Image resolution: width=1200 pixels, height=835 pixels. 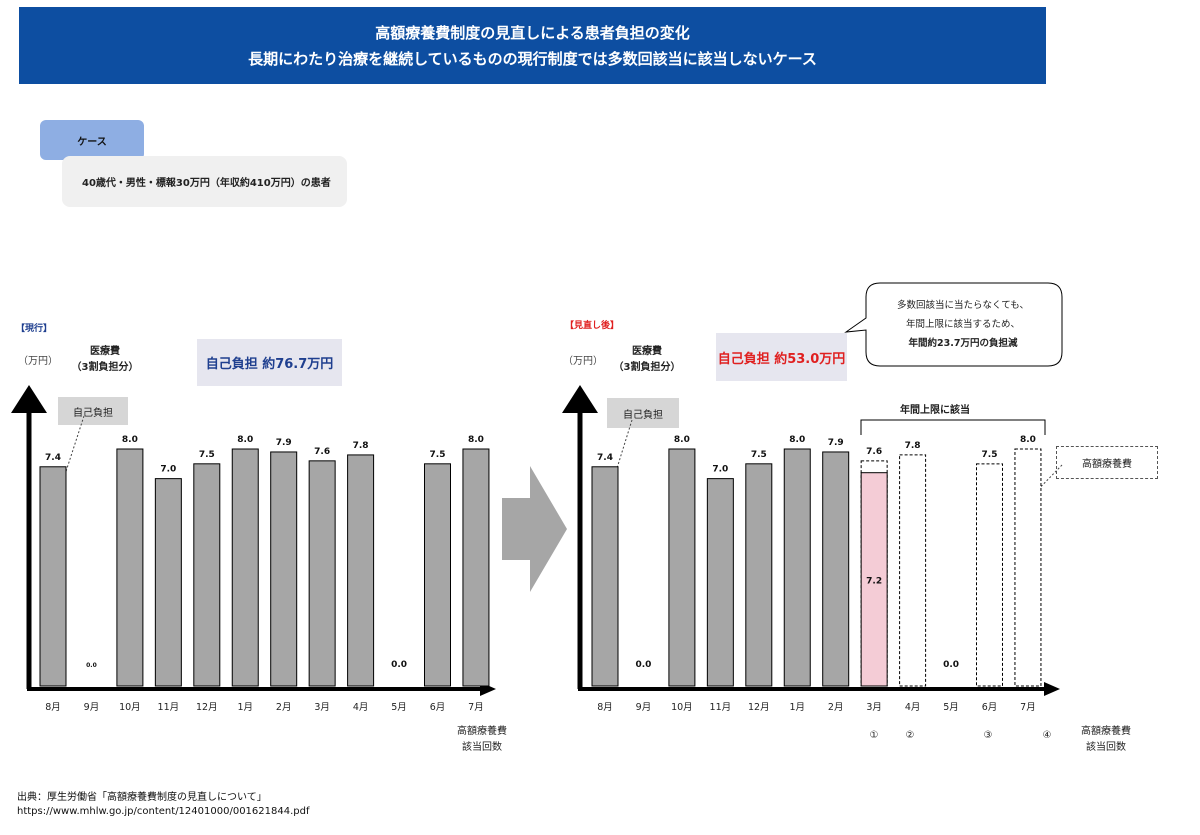 What do you see at coordinates (963, 305) in the screenshot?
I see `bubble-line-1: 多数回該当に当たらなくても、` at bounding box center [963, 305].